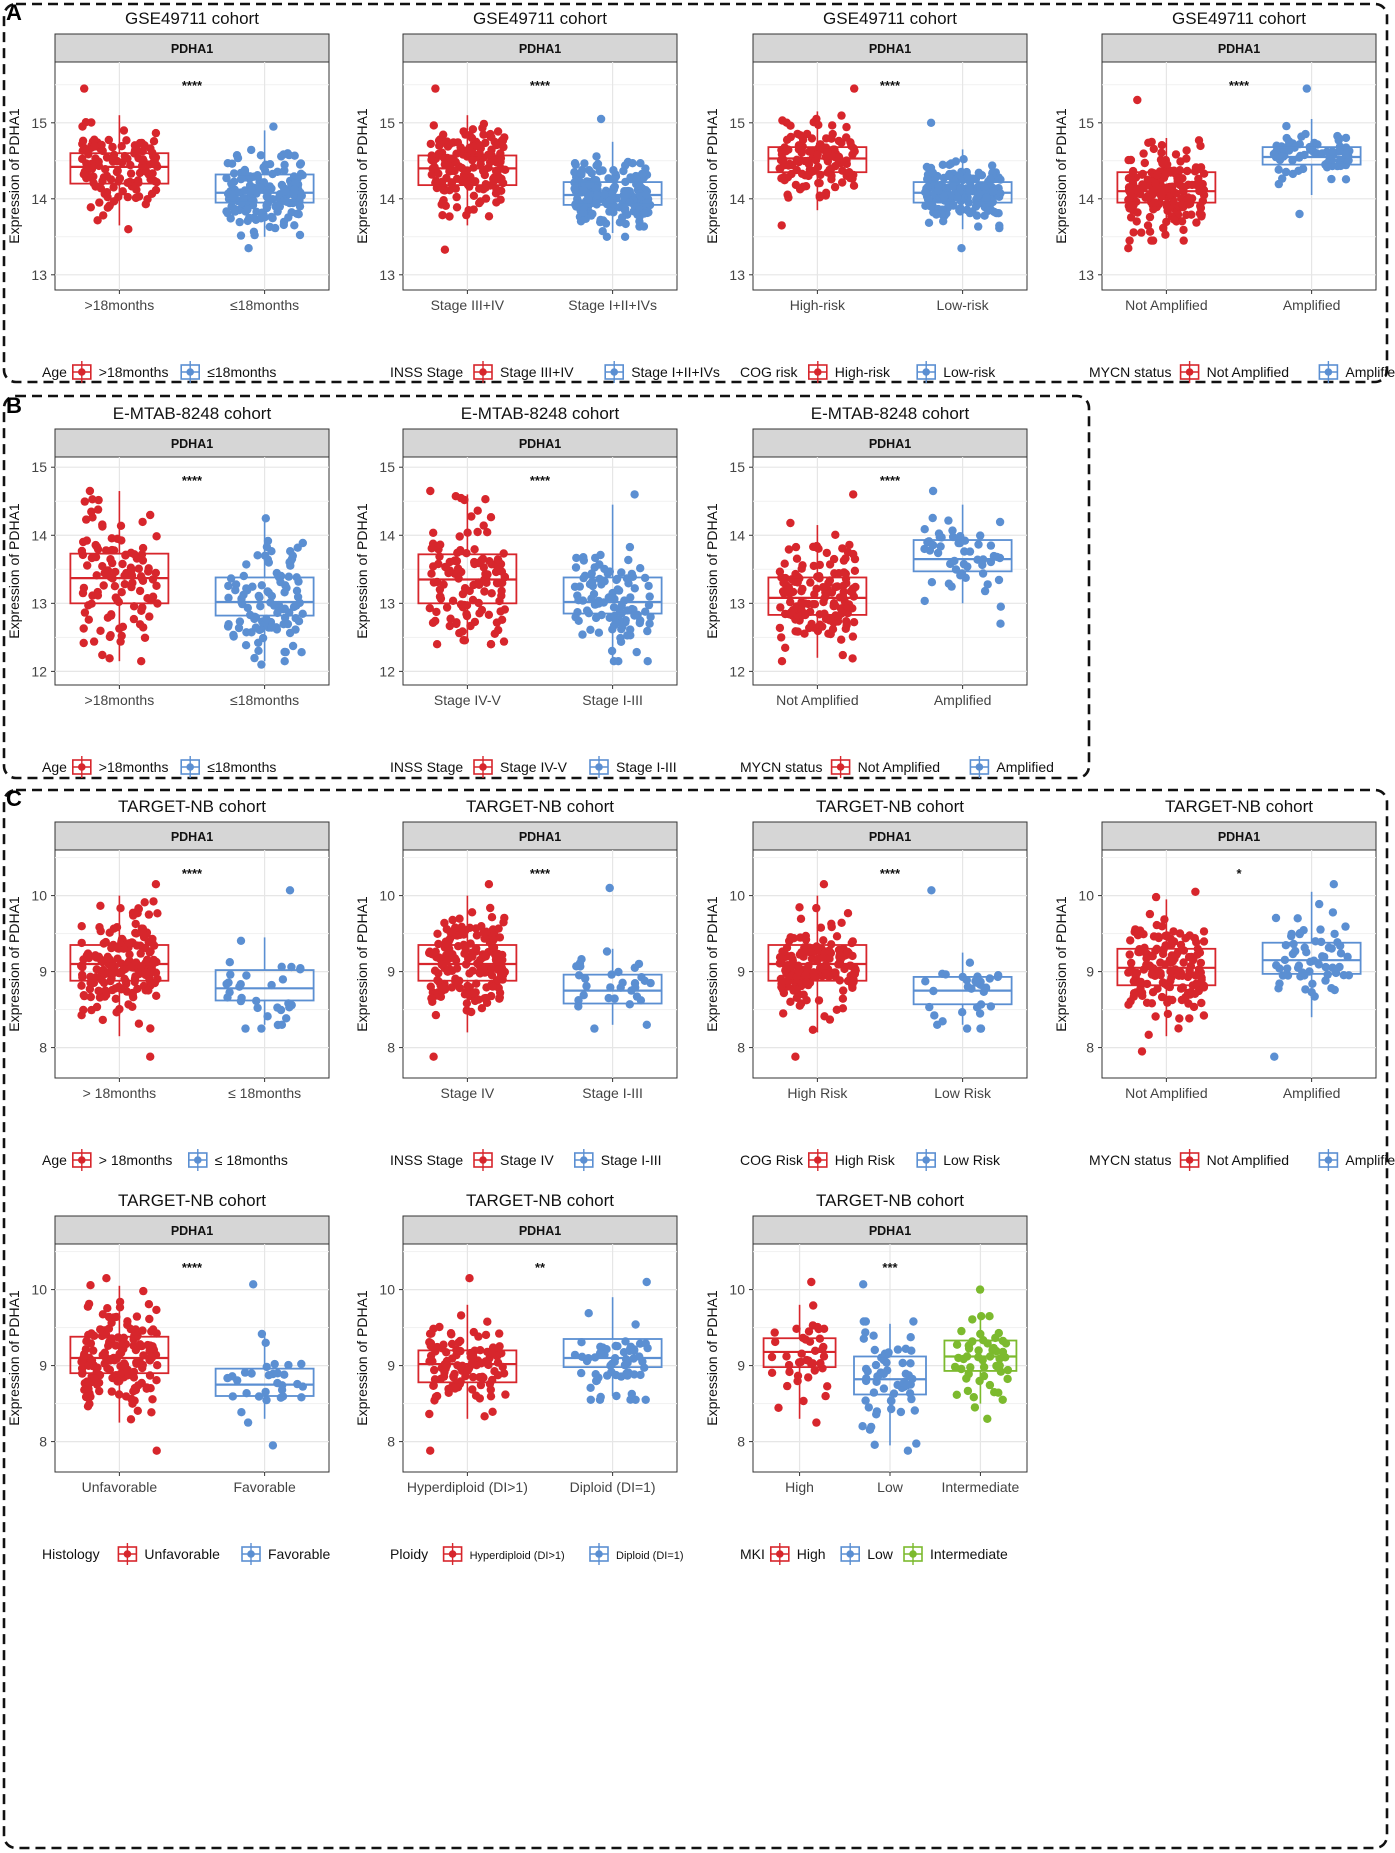 The image size is (1395, 1853). Describe the element at coordinates (612, 1093) in the screenshot. I see `x-tick-label: Stage I-III` at that location.